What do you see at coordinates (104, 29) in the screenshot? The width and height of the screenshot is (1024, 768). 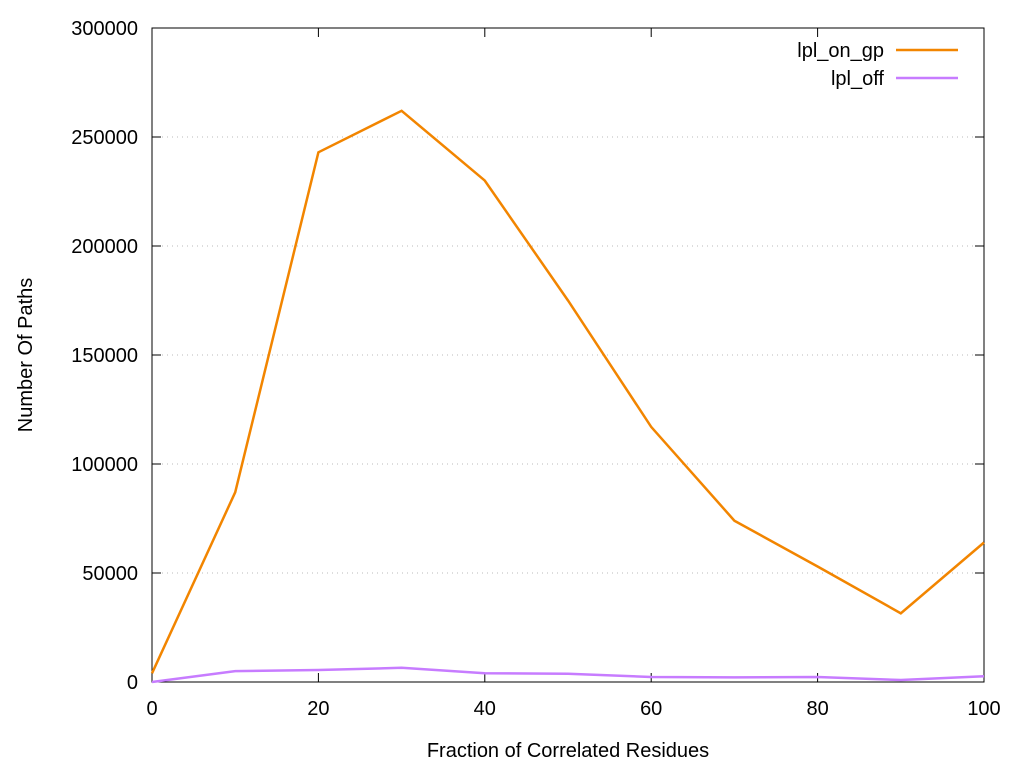 I see `y-tick-label: 300000` at bounding box center [104, 29].